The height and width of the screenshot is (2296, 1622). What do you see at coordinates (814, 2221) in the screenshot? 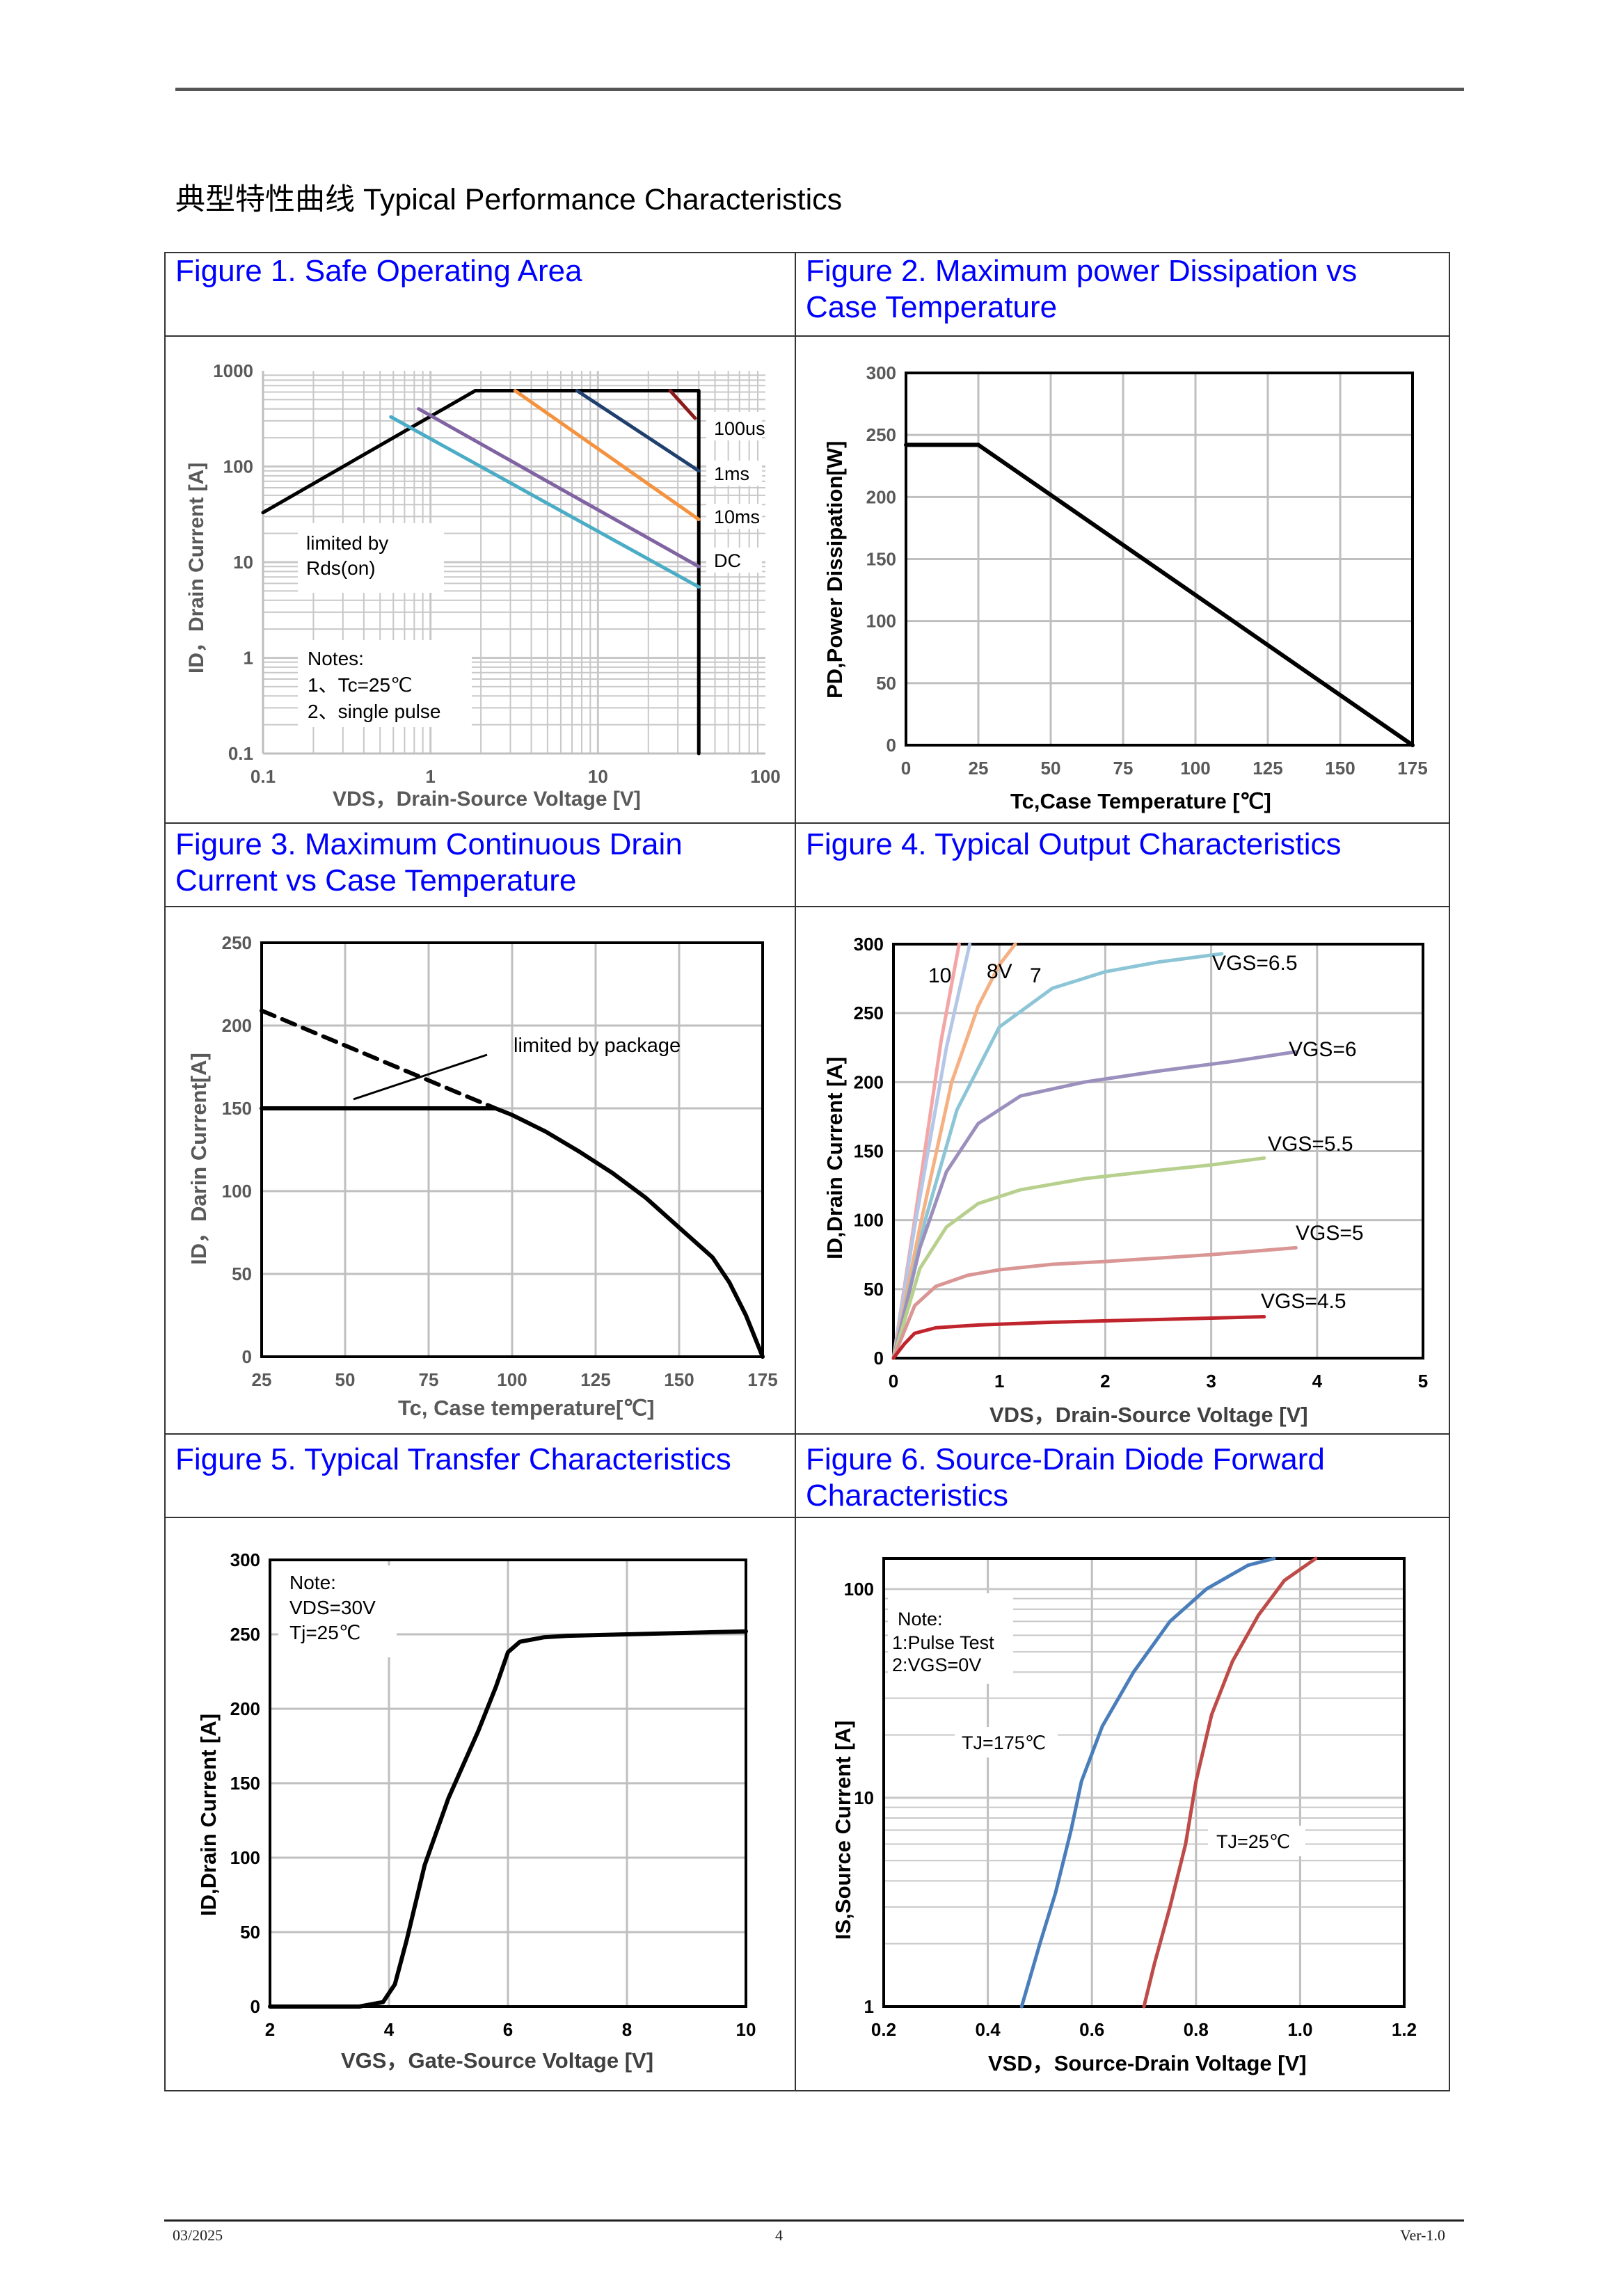
I see `footer-rule` at bounding box center [814, 2221].